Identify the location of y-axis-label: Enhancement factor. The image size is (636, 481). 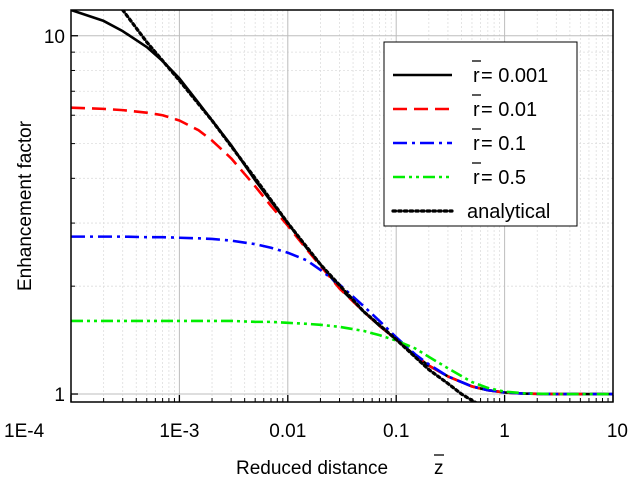
(25, 205).